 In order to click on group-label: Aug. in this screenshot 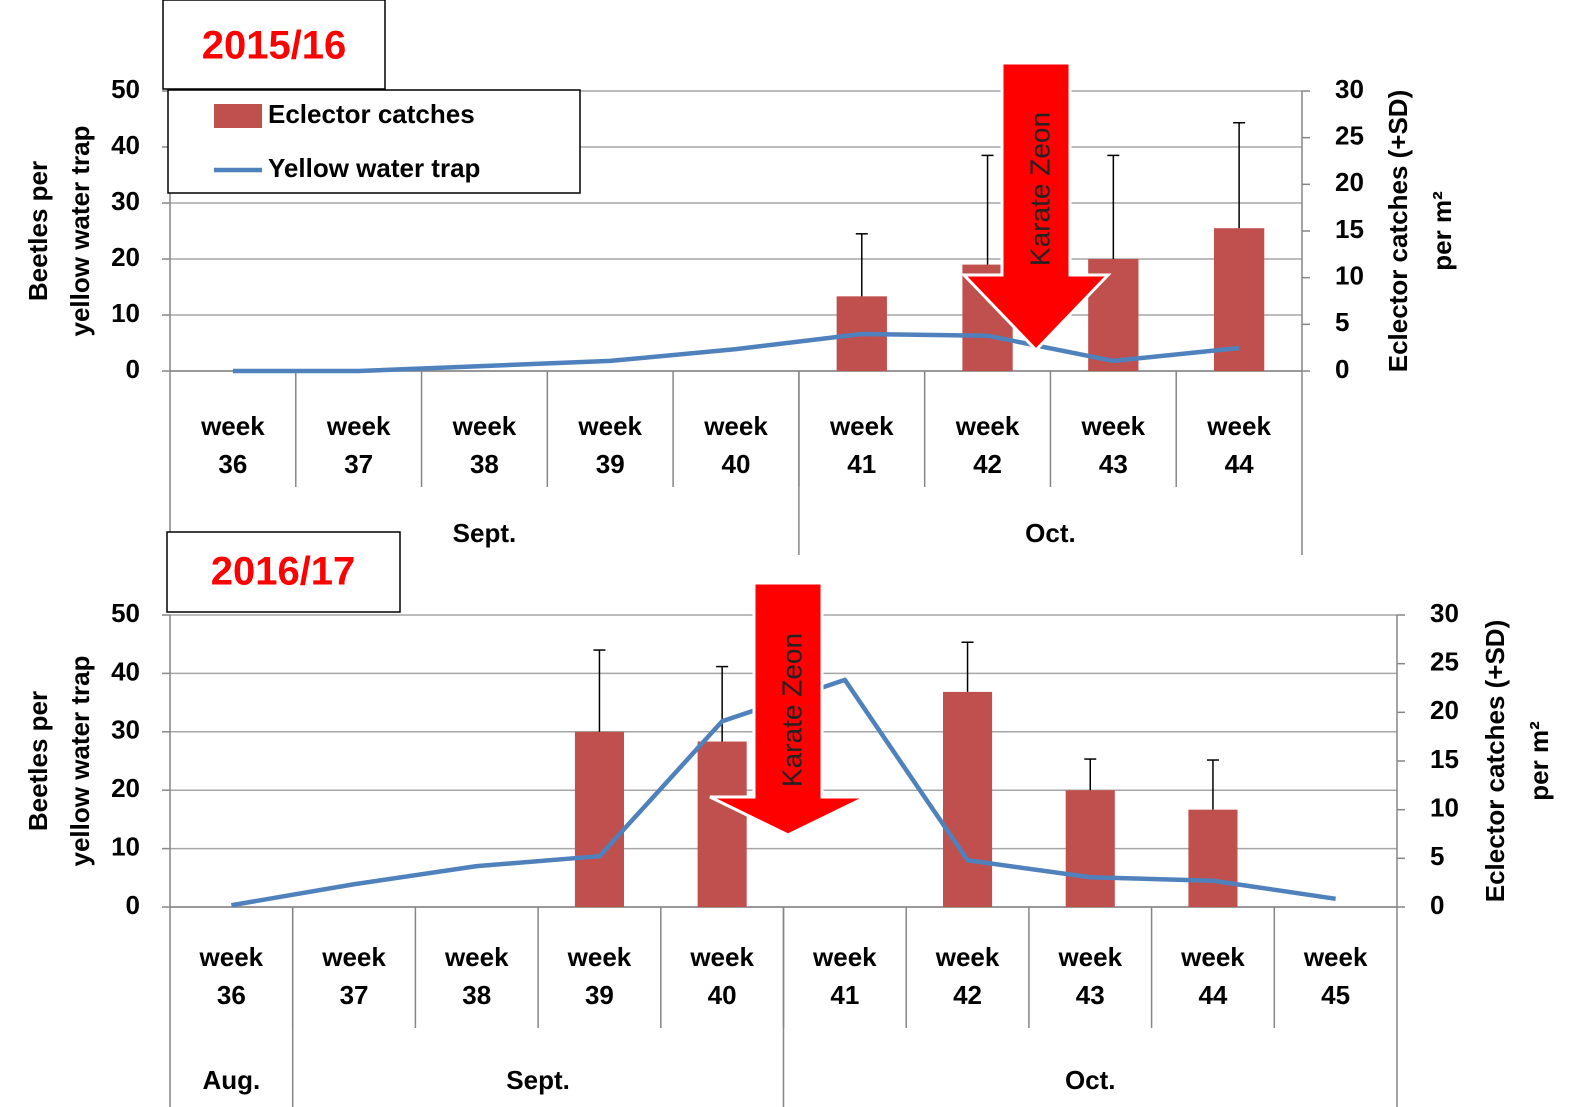, I will do `click(231, 1080)`.